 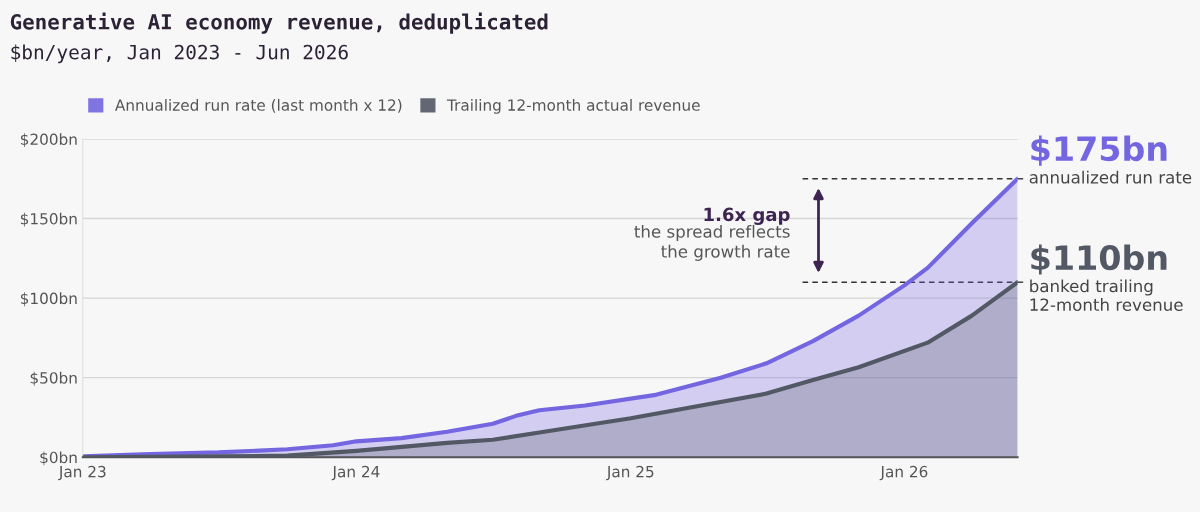 I want to click on legend-label: Annualized run rate (last month x 12), so click(x=258, y=106).